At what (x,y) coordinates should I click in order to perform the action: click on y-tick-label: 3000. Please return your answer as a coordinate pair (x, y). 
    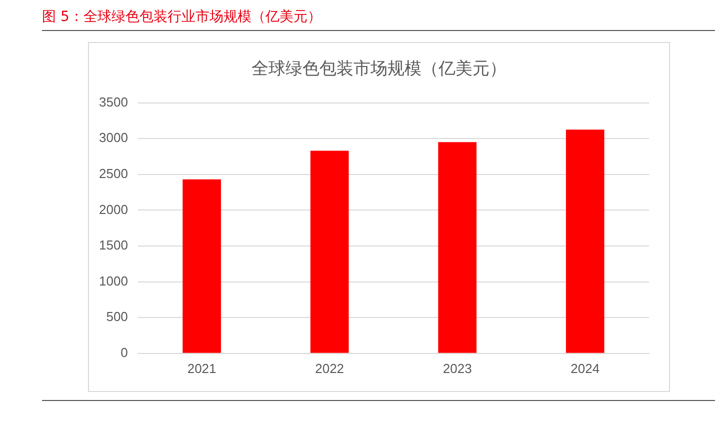
    Looking at the image, I should click on (113, 138).